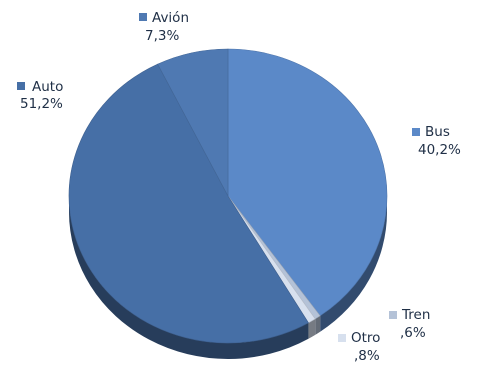  I want to click on slice-label-bus: Bus 40,2%, so click(436, 141).